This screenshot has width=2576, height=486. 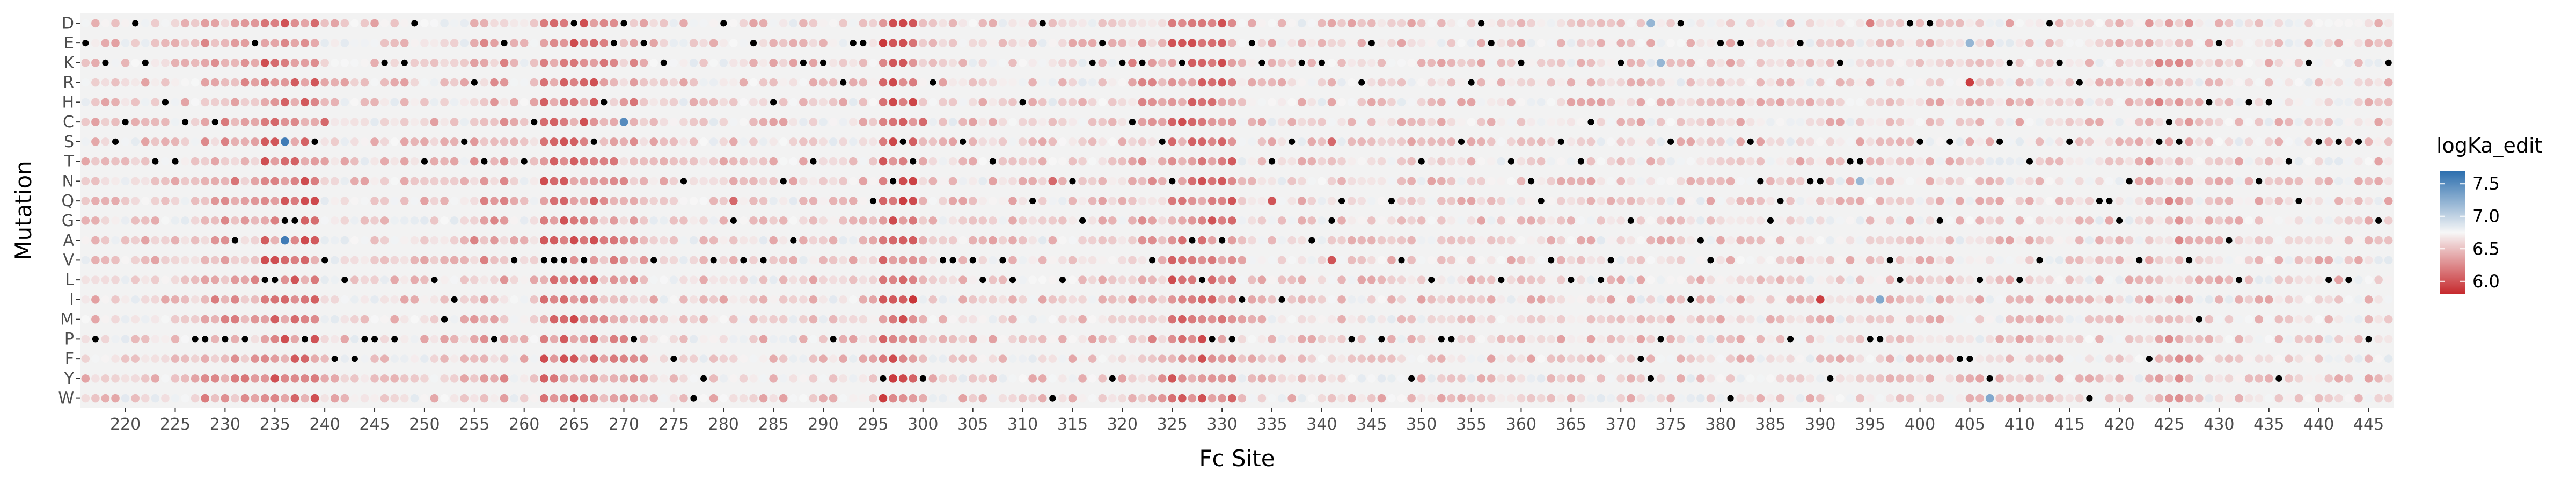 I want to click on y-tick-label: I, so click(x=71, y=300).